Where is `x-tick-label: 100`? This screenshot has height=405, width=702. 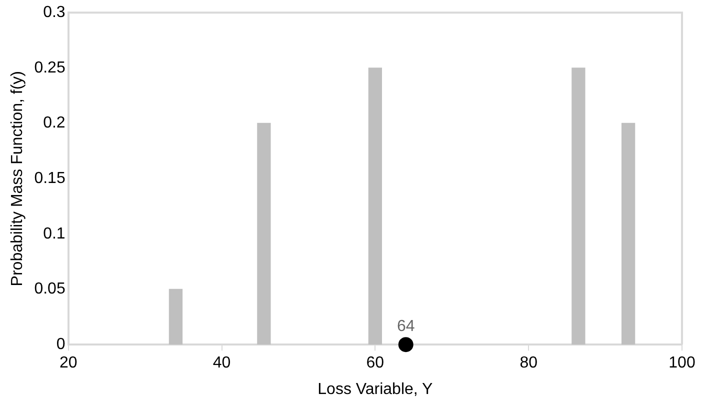 x-tick-label: 100 is located at coordinates (682, 363).